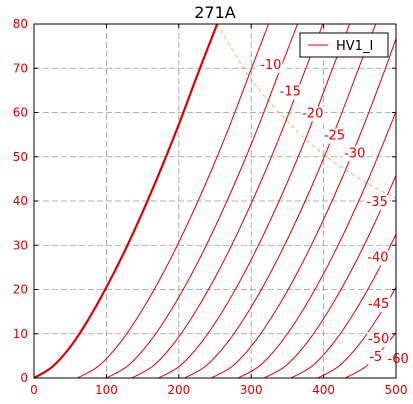  What do you see at coordinates (215, 12) in the screenshot?
I see `chart-title: 271A` at bounding box center [215, 12].